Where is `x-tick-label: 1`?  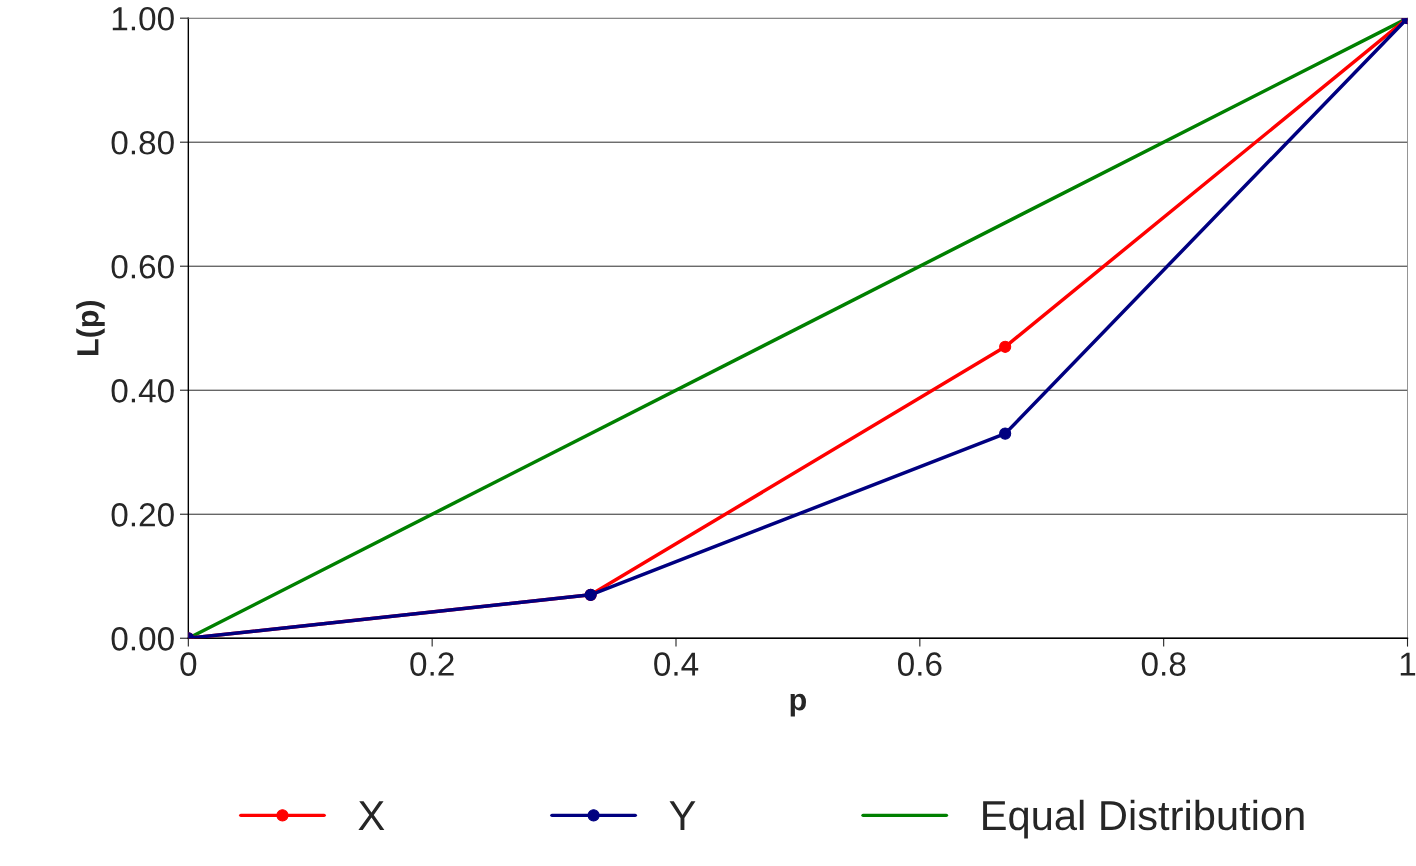 x-tick-label: 1 is located at coordinates (1408, 664).